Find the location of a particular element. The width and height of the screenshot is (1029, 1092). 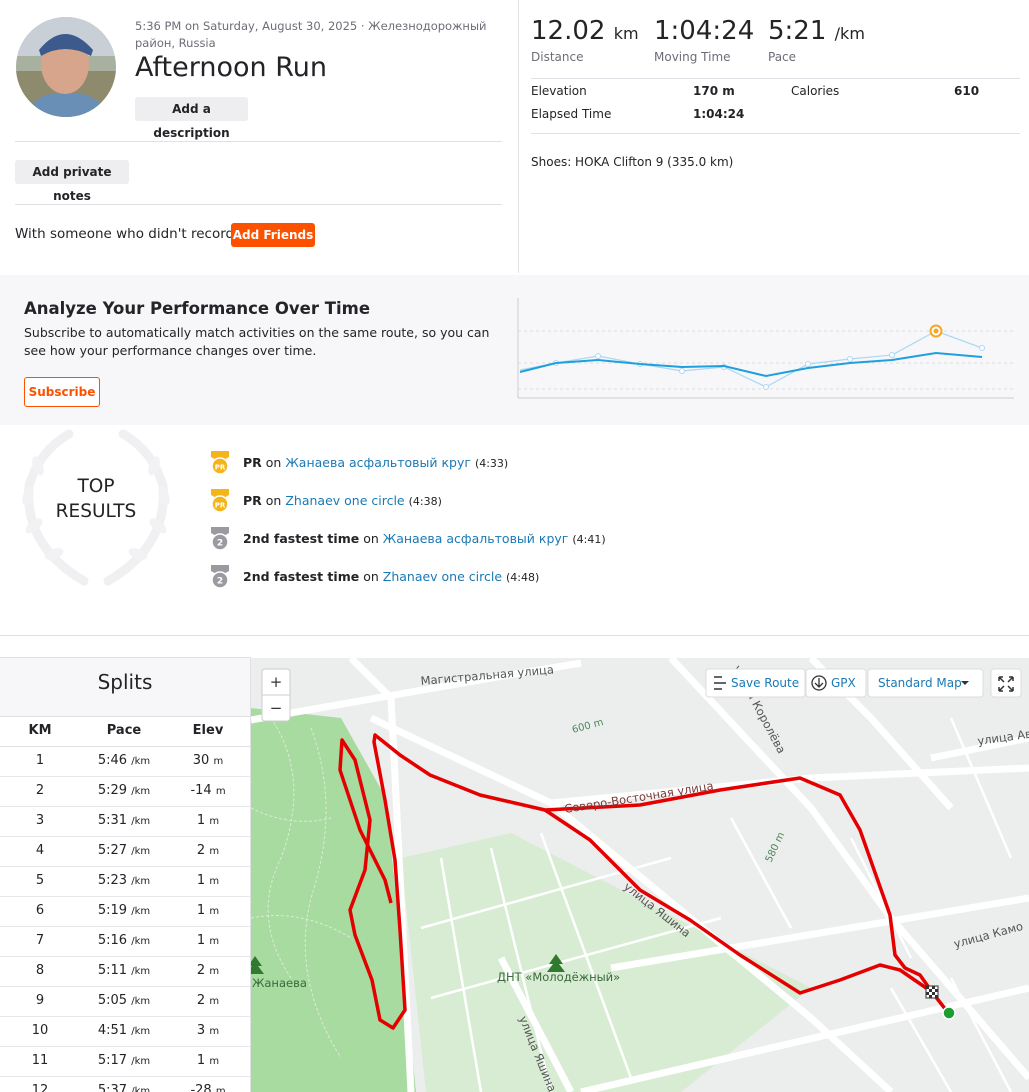

badge-label: 2 is located at coordinates (220, 582).